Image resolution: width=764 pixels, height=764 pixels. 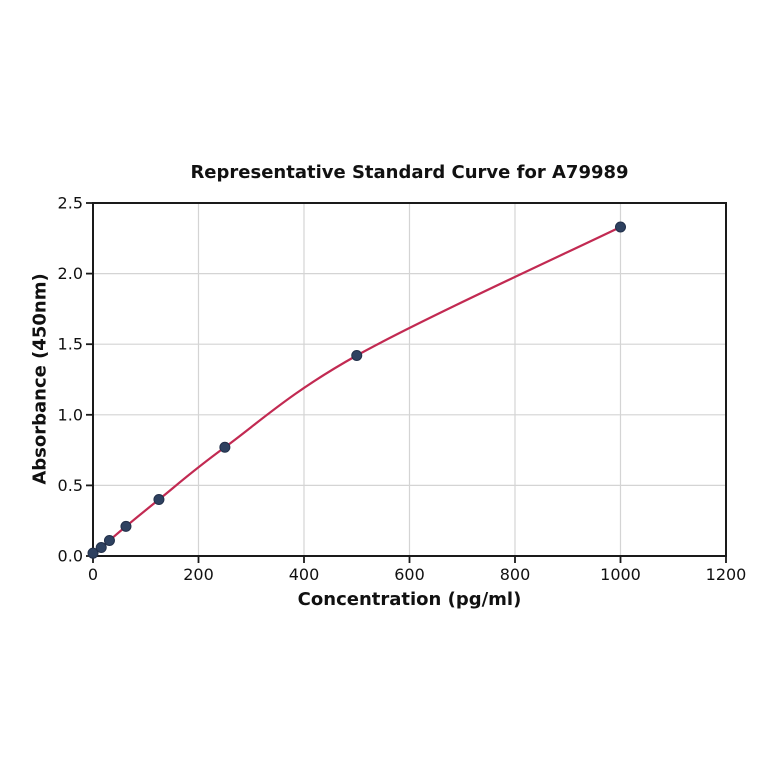 What do you see at coordinates (304, 574) in the screenshot?
I see `x-tick-label: 400` at bounding box center [304, 574].